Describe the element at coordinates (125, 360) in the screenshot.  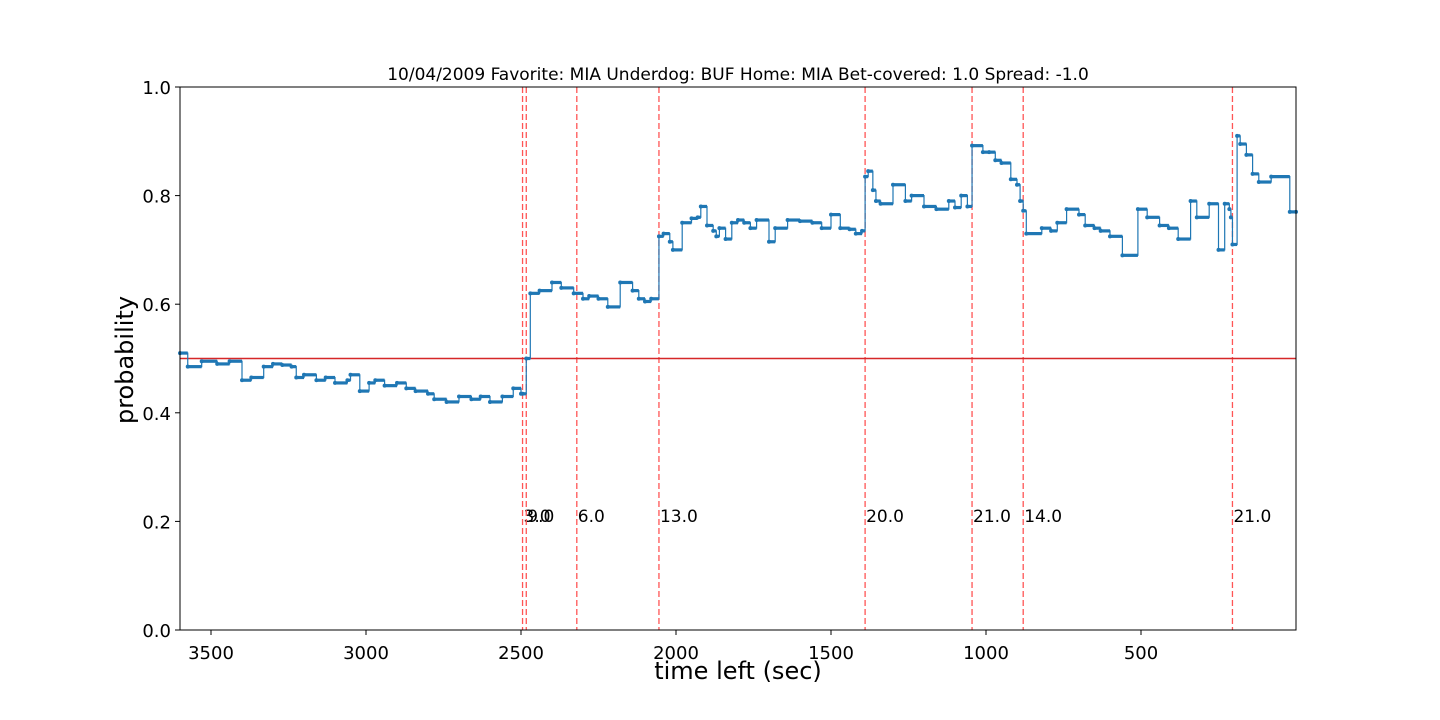
I see `y-axis-label: probability` at that location.